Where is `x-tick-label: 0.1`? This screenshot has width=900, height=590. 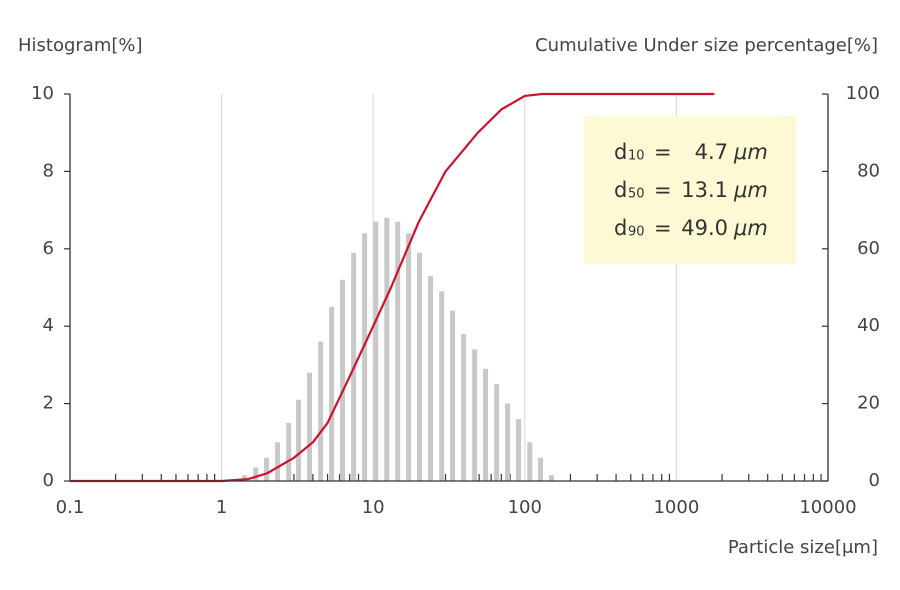 x-tick-label: 0.1 is located at coordinates (70, 507).